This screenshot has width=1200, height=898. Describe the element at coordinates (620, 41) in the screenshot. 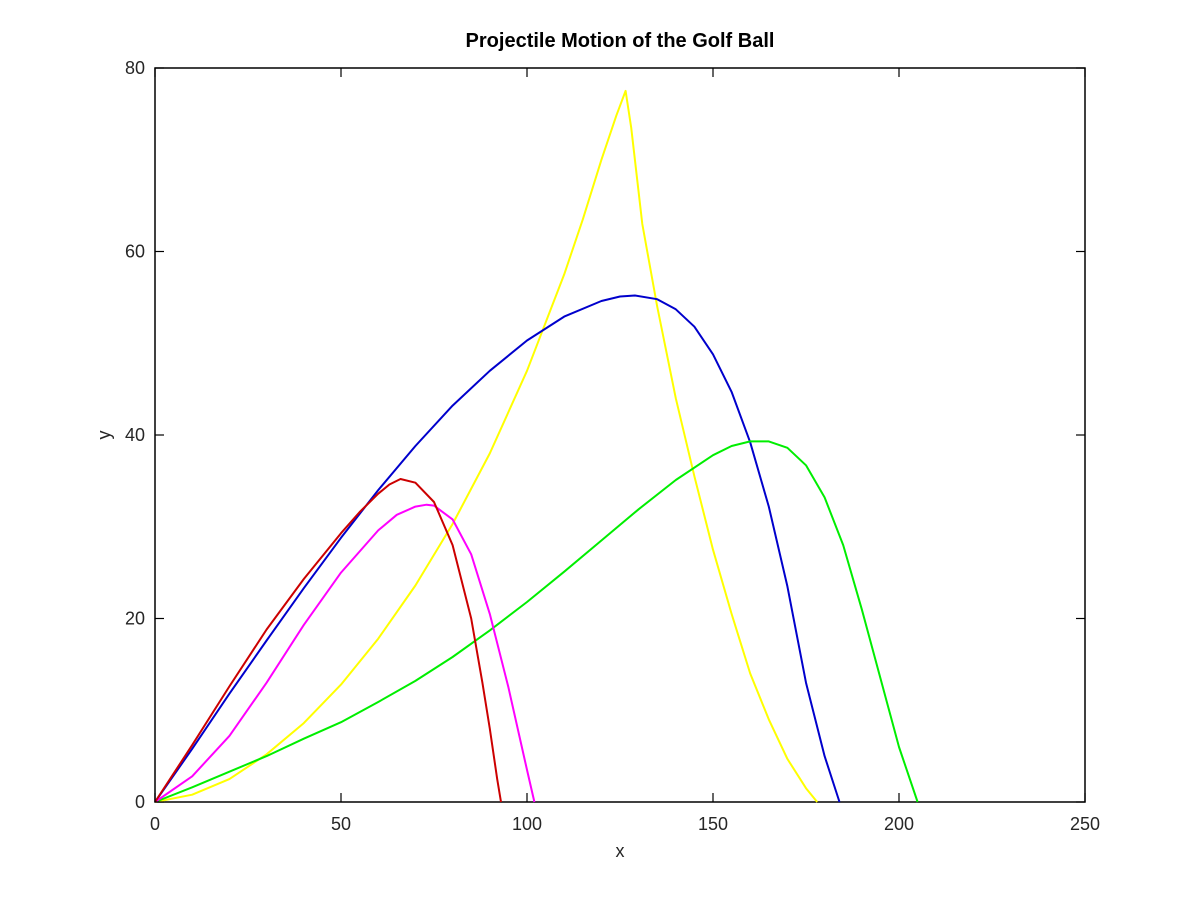

I see `chart-title: Projectile Motion of the Golf Ball` at that location.